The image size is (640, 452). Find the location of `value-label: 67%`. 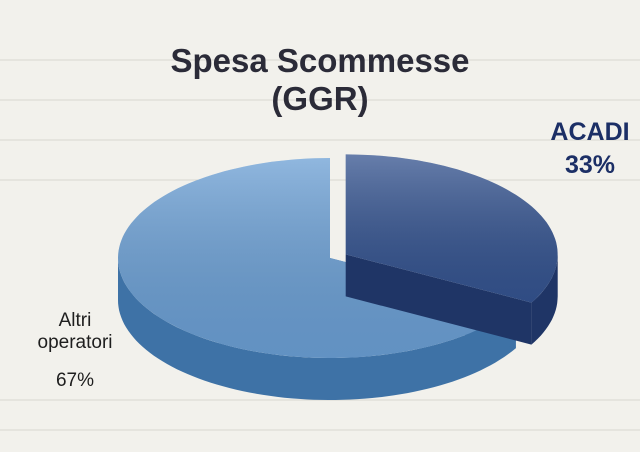

value-label: 67% is located at coordinates (75, 380).